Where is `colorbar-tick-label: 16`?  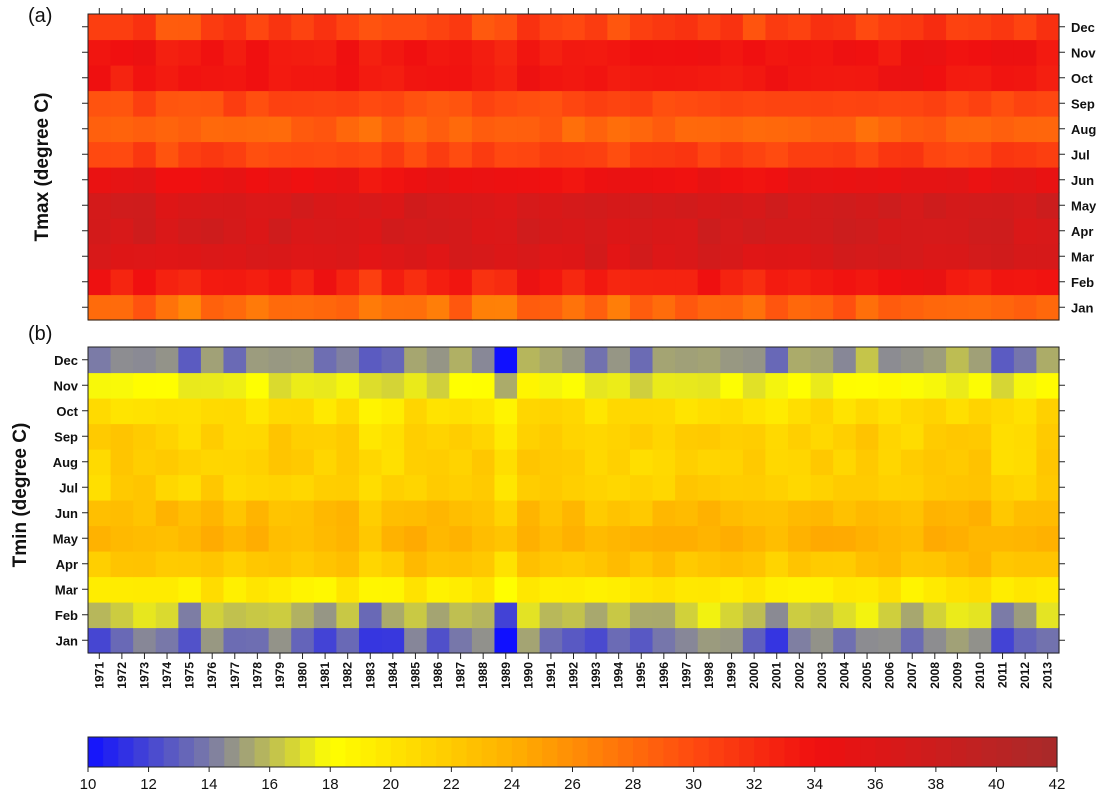
colorbar-tick-label: 16 is located at coordinates (269, 784).